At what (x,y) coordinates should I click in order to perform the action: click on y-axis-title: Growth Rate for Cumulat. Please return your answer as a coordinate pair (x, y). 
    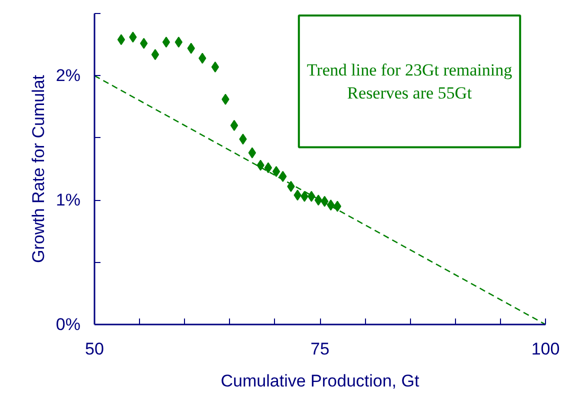
    Looking at the image, I should click on (38, 169).